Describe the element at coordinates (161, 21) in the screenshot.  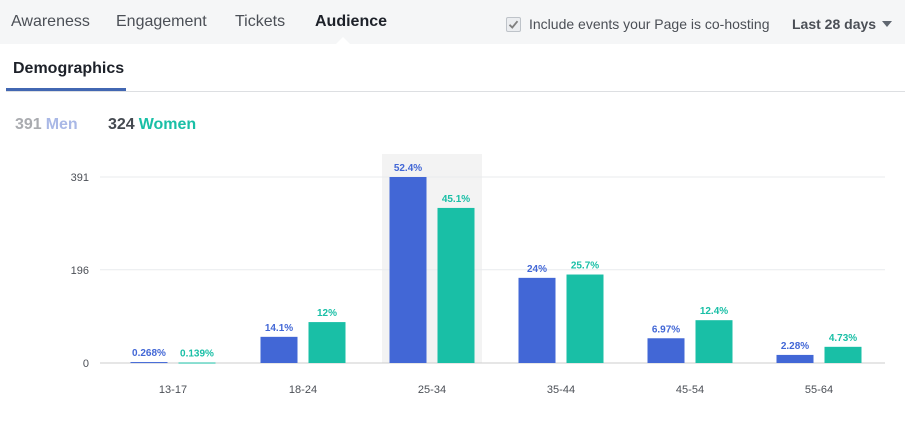
I see `tab-engagement: Engagement` at that location.